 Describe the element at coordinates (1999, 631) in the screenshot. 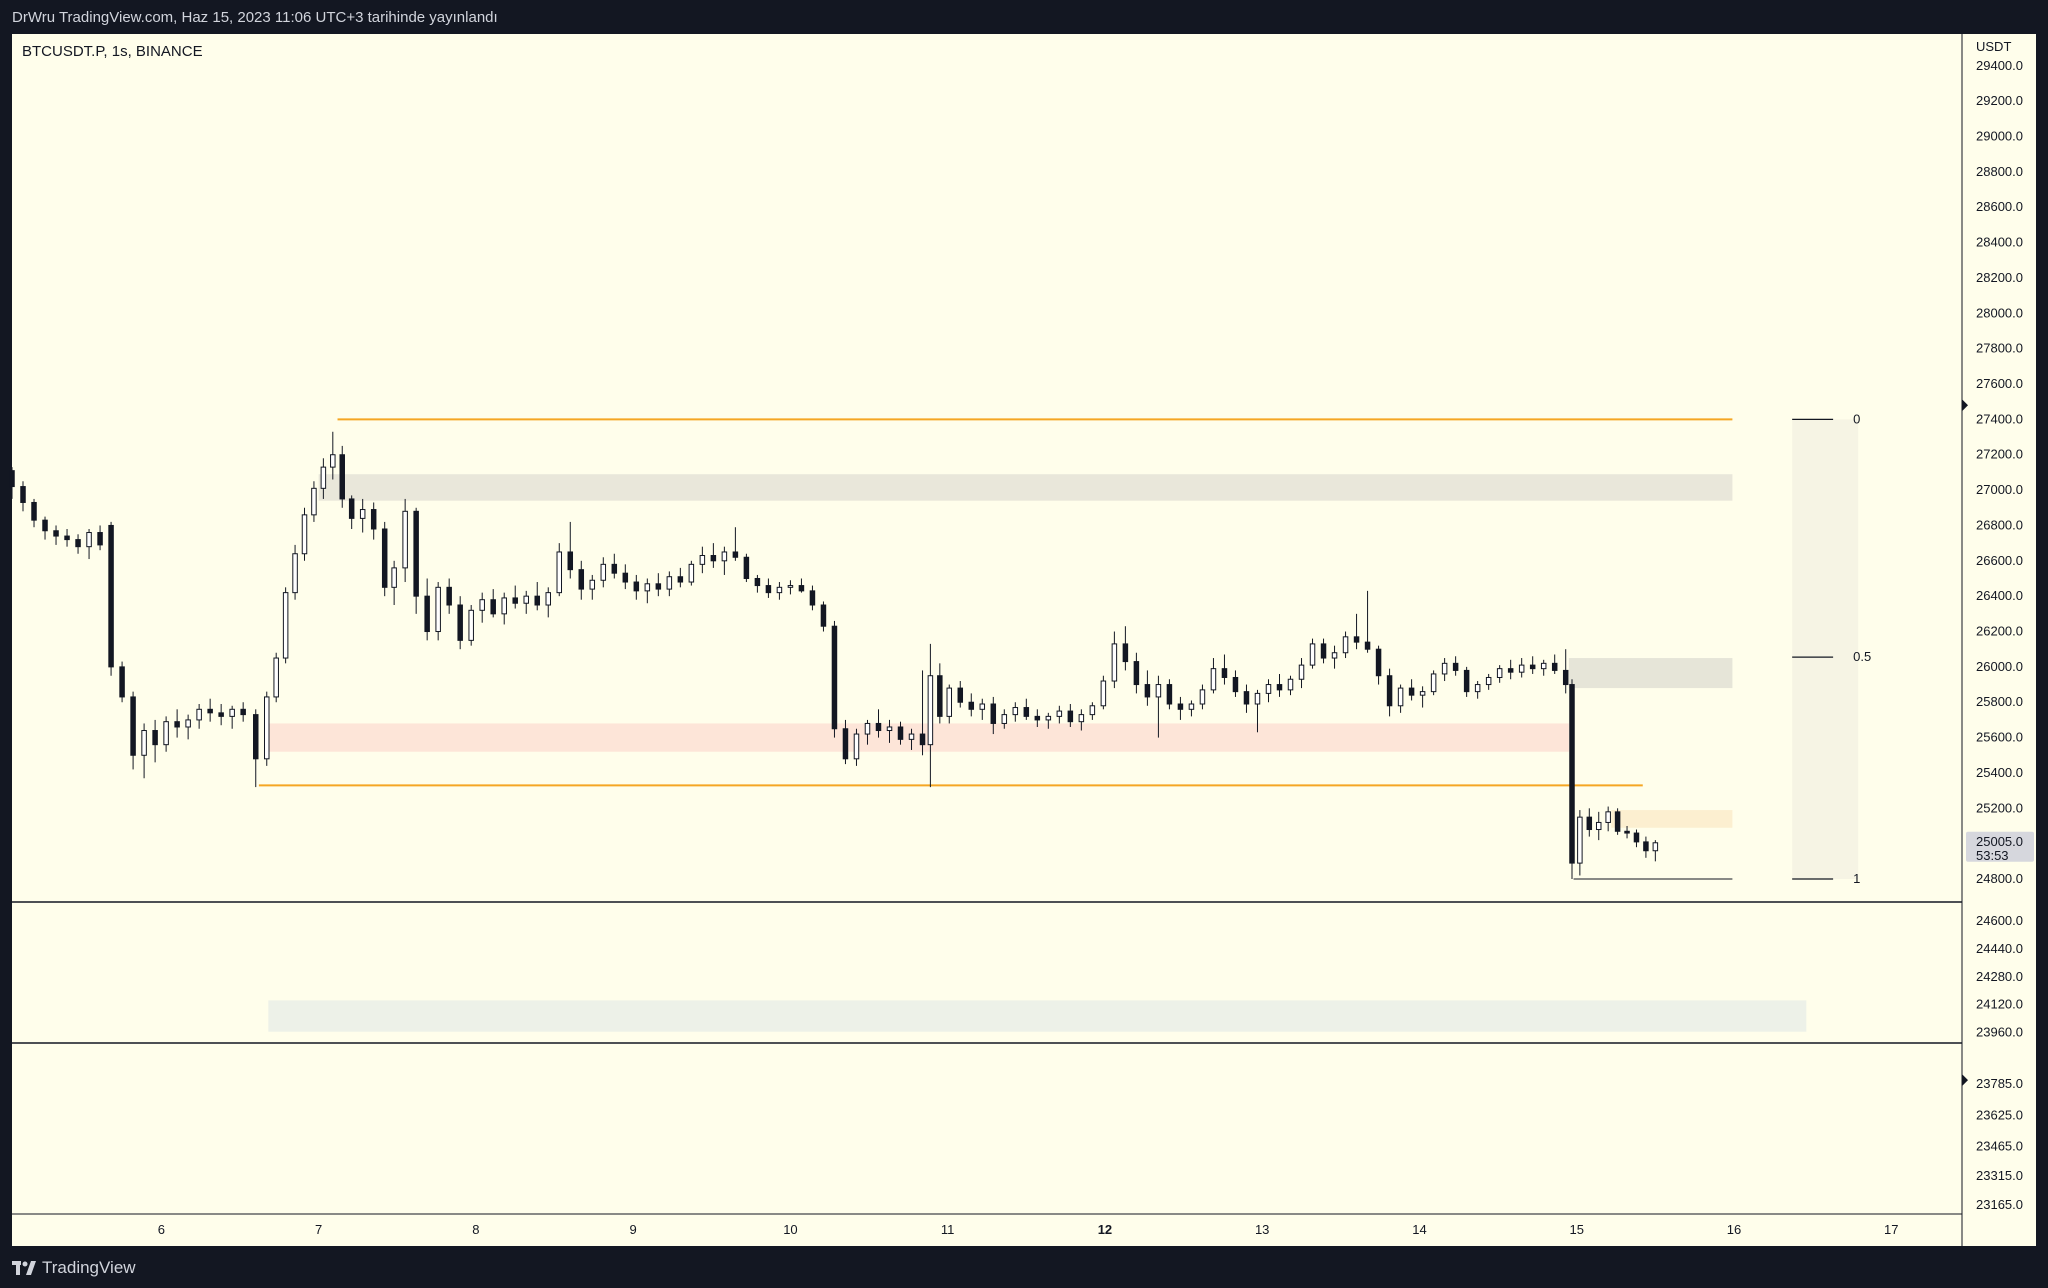

I see `price-tick-label: 26200.0` at that location.